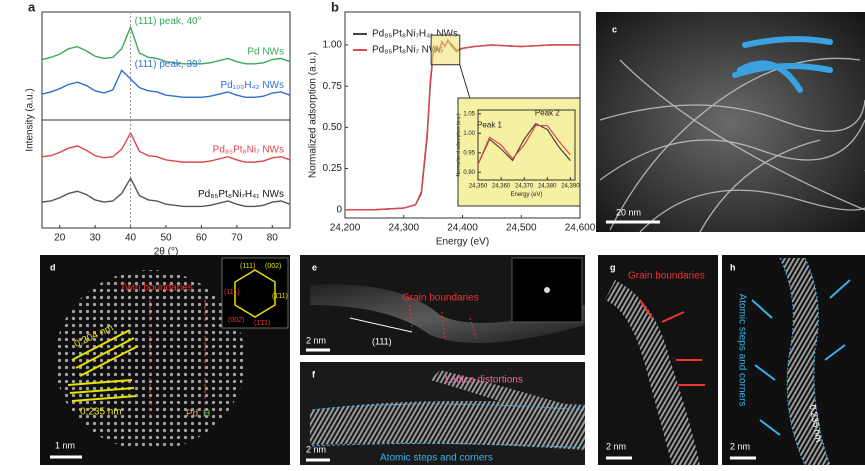 The height and width of the screenshot is (471, 865). What do you see at coordinates (192, 414) in the screenshot?
I see `annotation: Pd` at bounding box center [192, 414].